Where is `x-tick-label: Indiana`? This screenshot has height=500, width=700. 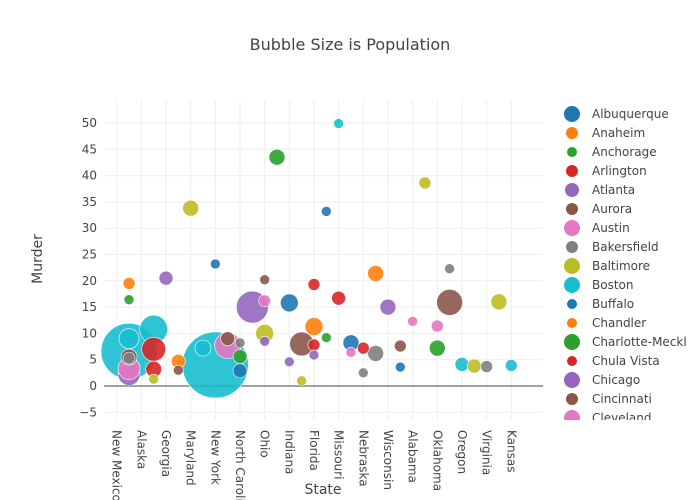
x-tick-label: Indiana is located at coordinates (289, 452).